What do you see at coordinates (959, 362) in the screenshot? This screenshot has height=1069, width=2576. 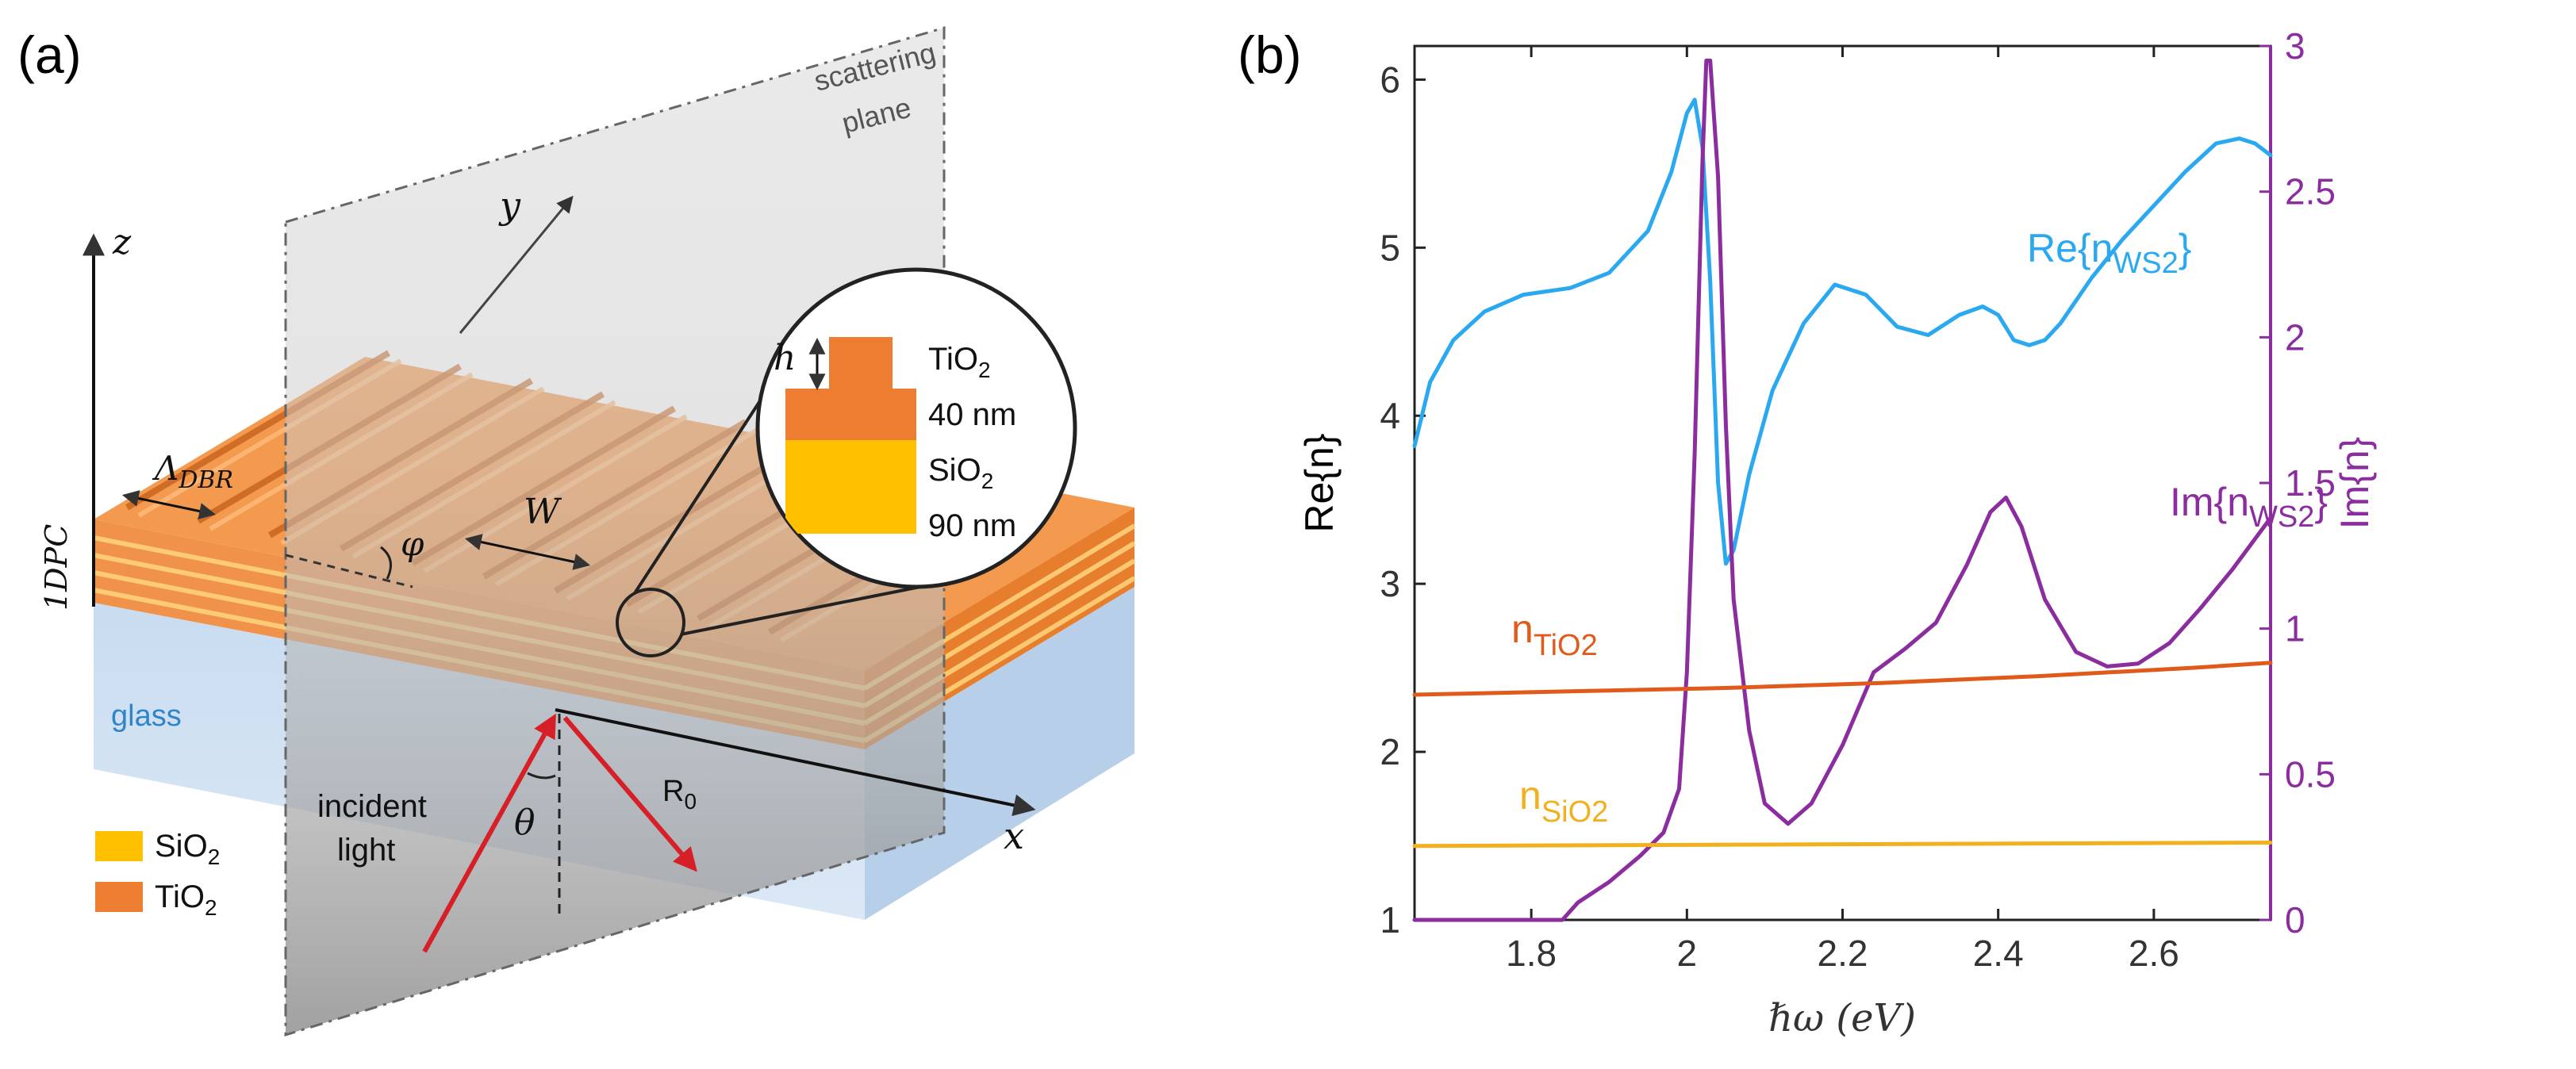 I see `inset-tio2-label: TiO2` at bounding box center [959, 362].